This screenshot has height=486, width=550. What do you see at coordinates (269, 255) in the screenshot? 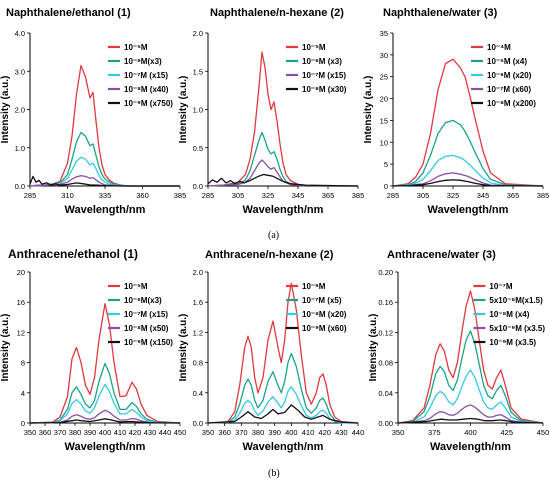
I see `panel-title: Anthracene/n-hexane (2)` at bounding box center [269, 255].